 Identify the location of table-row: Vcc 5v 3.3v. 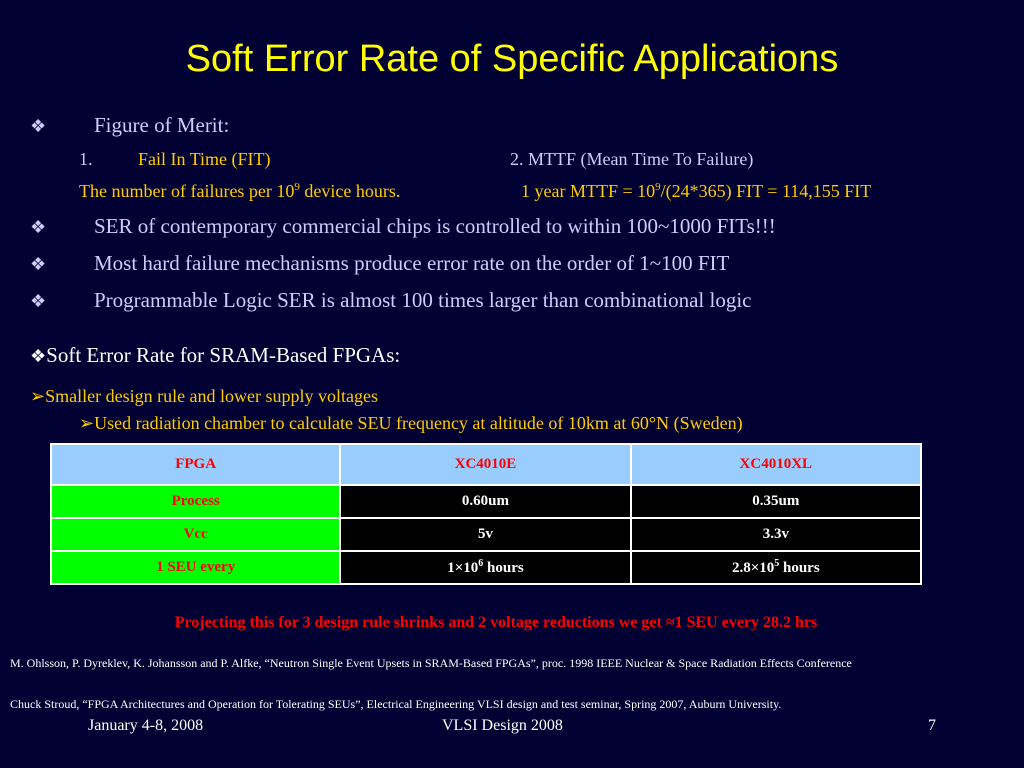
(486, 534).